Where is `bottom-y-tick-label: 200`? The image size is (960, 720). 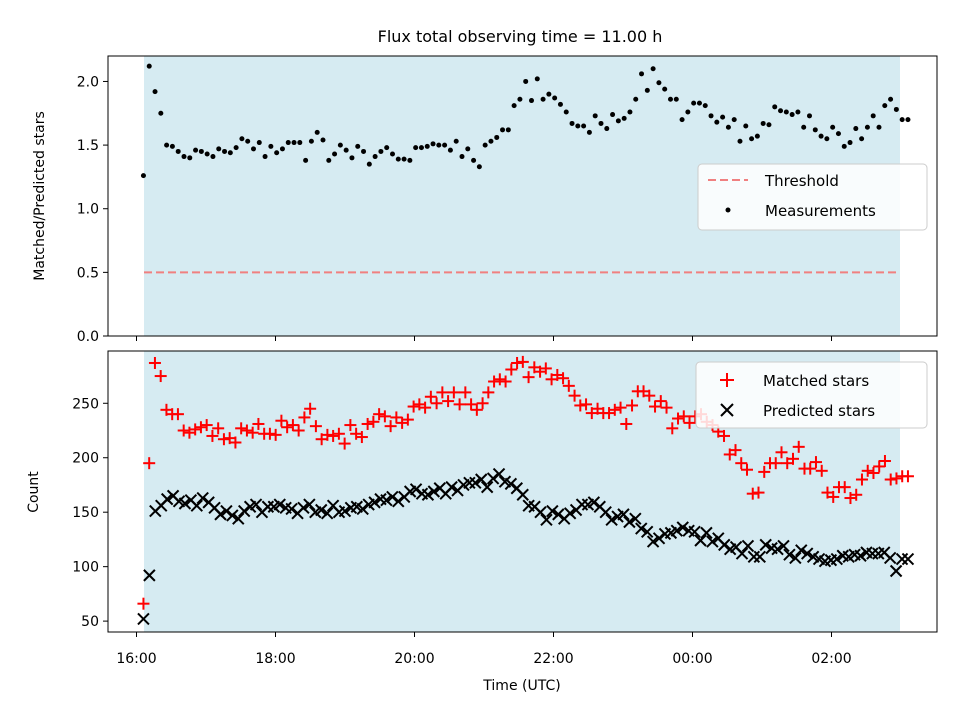
bottom-y-tick-label: 200 is located at coordinates (85, 459).